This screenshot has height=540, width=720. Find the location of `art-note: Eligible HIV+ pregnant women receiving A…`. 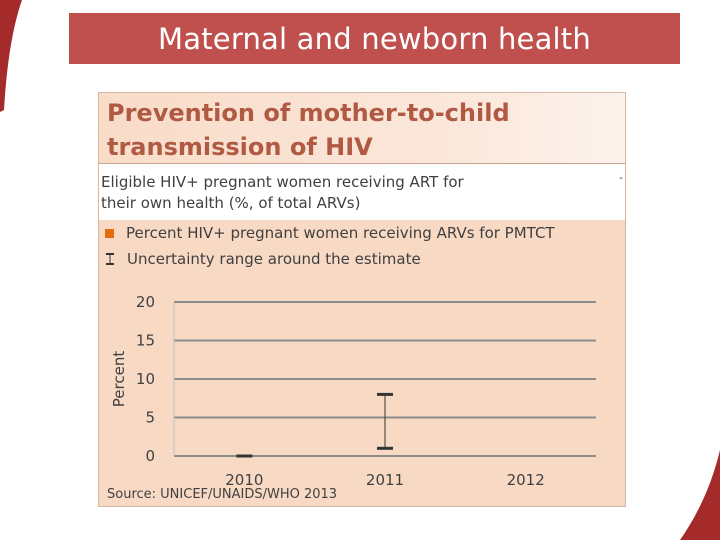

art-note: Eligible HIV+ pregnant women receiving A… is located at coordinates (362, 192).